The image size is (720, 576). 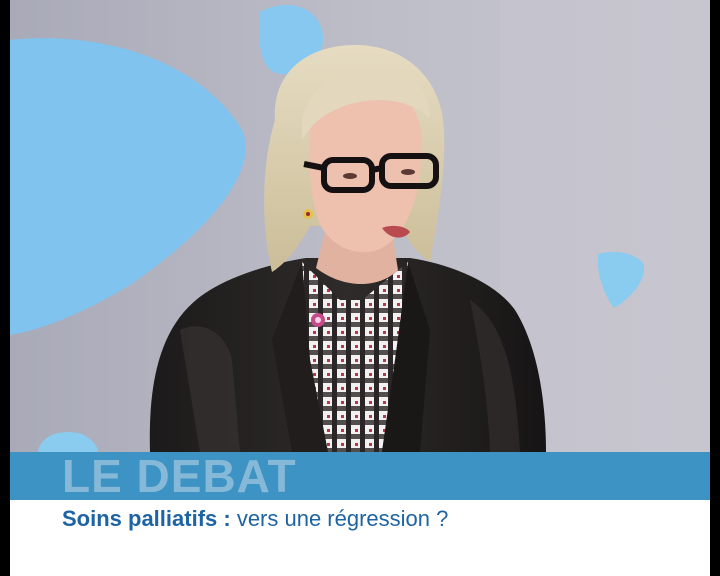 What do you see at coordinates (179, 476) in the screenshot?
I see `program-title: LE DEBAT` at bounding box center [179, 476].